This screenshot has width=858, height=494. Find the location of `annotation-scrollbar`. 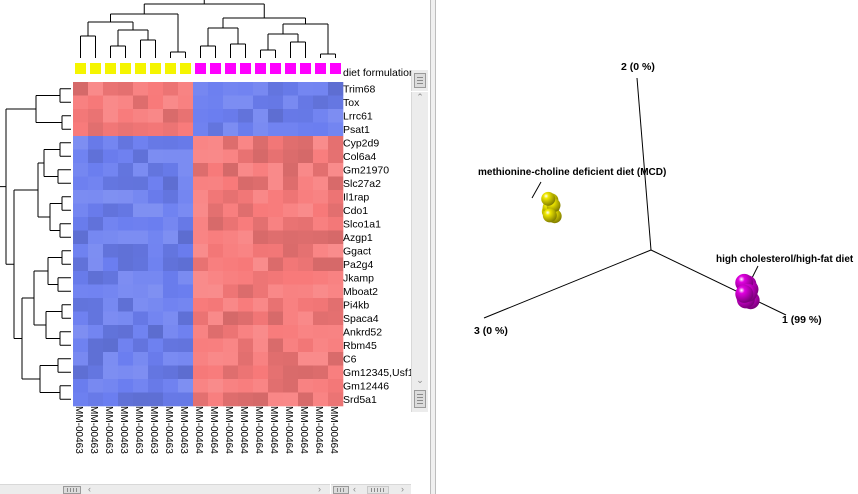

annotation-scrollbar is located at coordinates (419, 80).